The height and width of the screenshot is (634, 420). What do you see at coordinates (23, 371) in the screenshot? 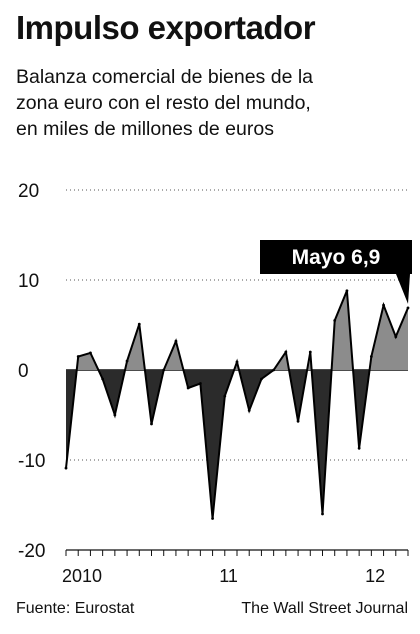
I see `y-tick-label: 0` at bounding box center [23, 371].